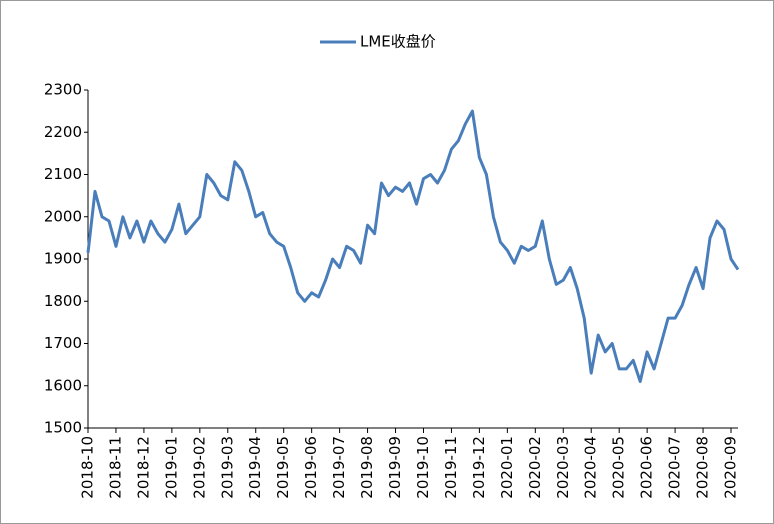  What do you see at coordinates (63, 343) in the screenshot?
I see `y-tick-label: 1700` at bounding box center [63, 343].